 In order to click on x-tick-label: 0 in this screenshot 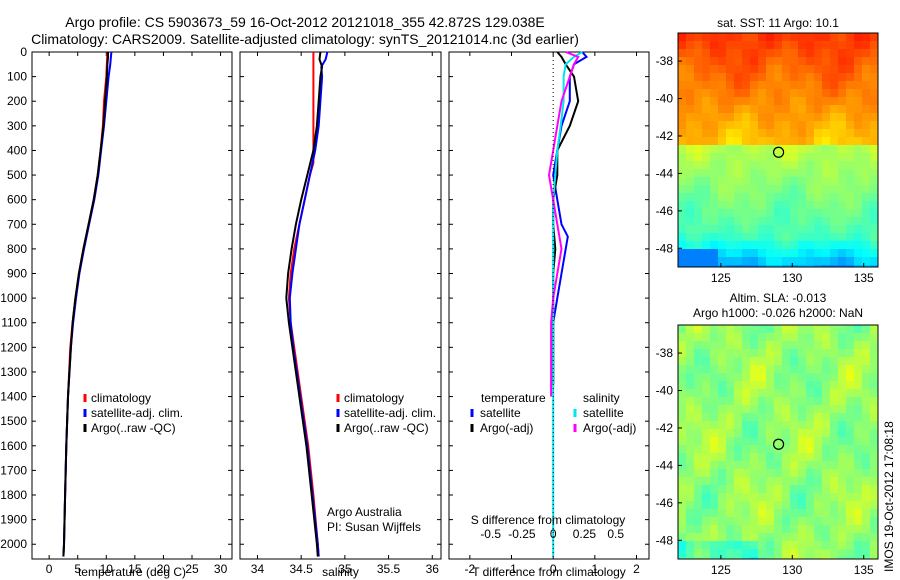, I will do `click(553, 569)`.